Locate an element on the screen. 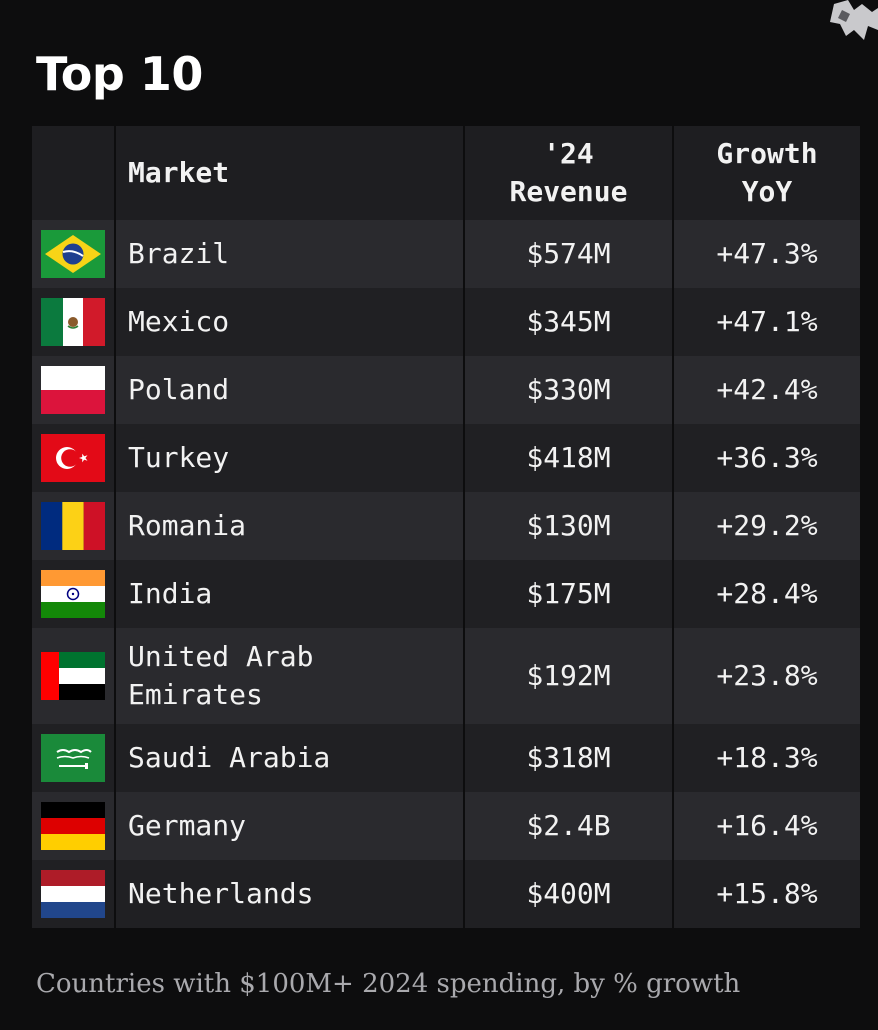 The image size is (878, 1030). table-row: Netherlands $400M +15.8% is located at coordinates (446, 894).